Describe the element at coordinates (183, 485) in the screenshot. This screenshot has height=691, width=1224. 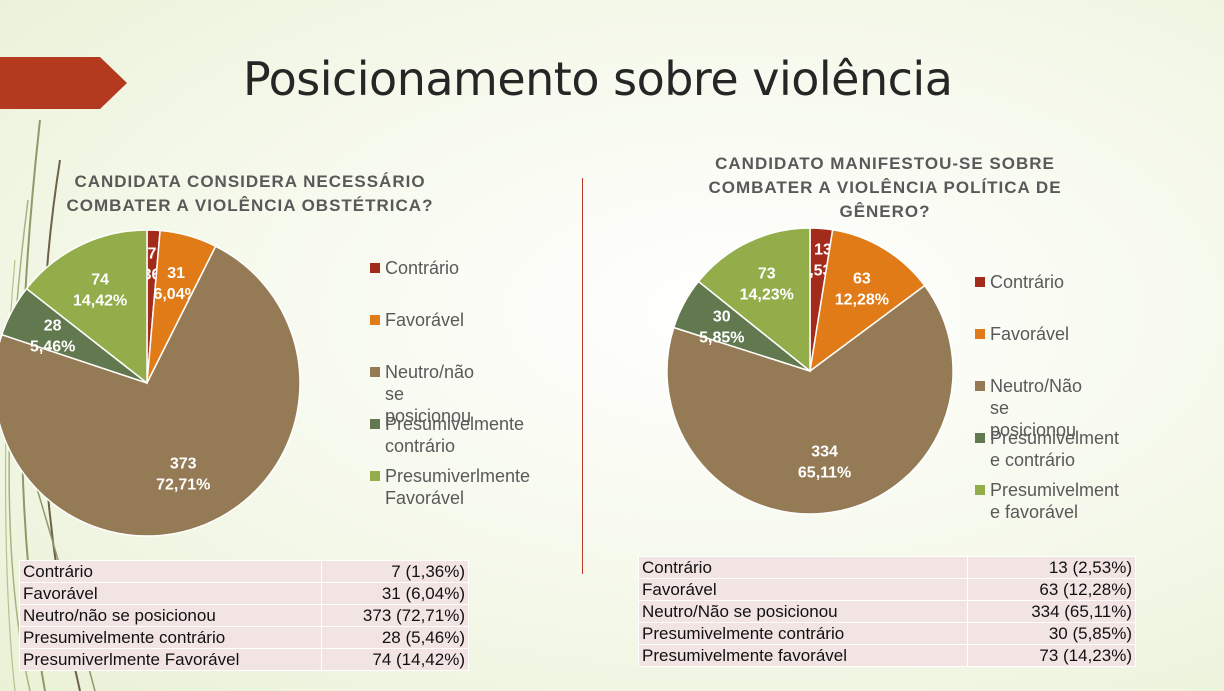
I see `pie-label-percent: 72,71%` at that location.